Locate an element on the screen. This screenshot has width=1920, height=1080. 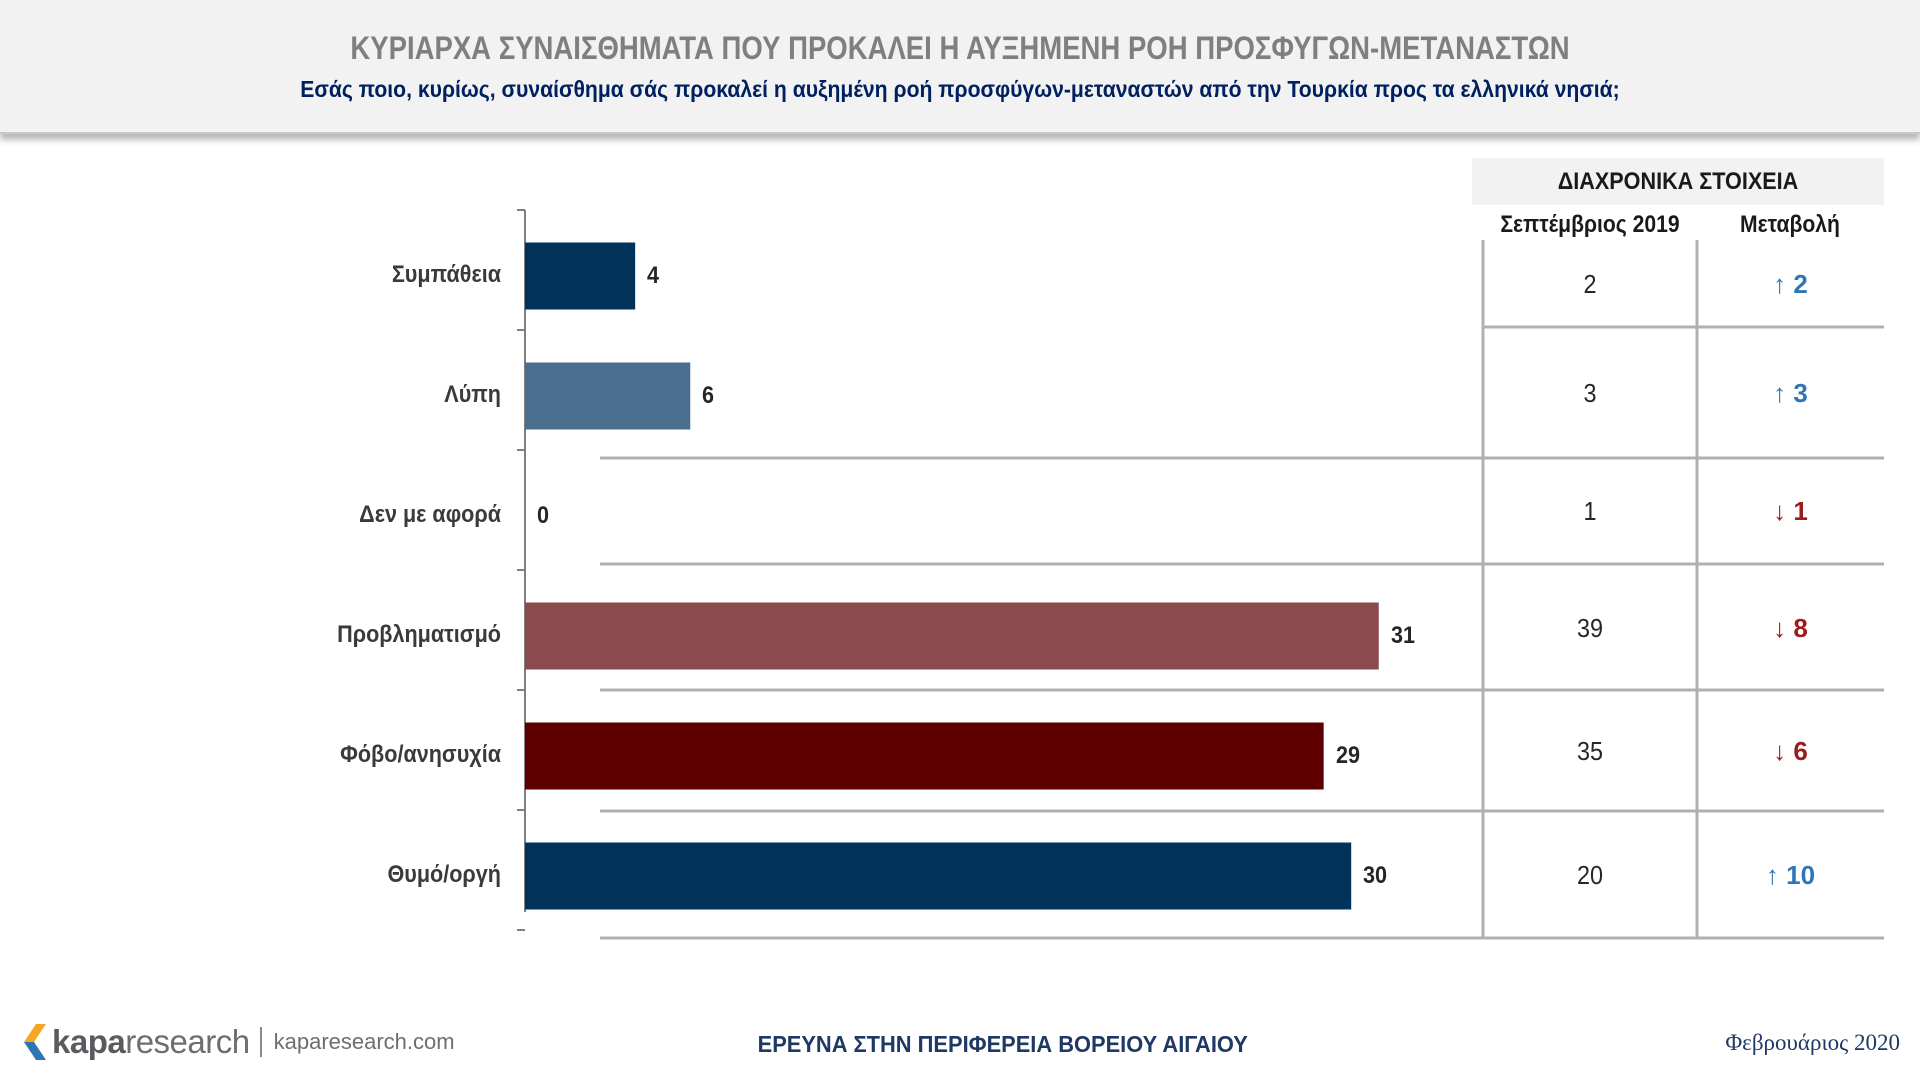
history-cell-previous: 39 is located at coordinates (1590, 628).